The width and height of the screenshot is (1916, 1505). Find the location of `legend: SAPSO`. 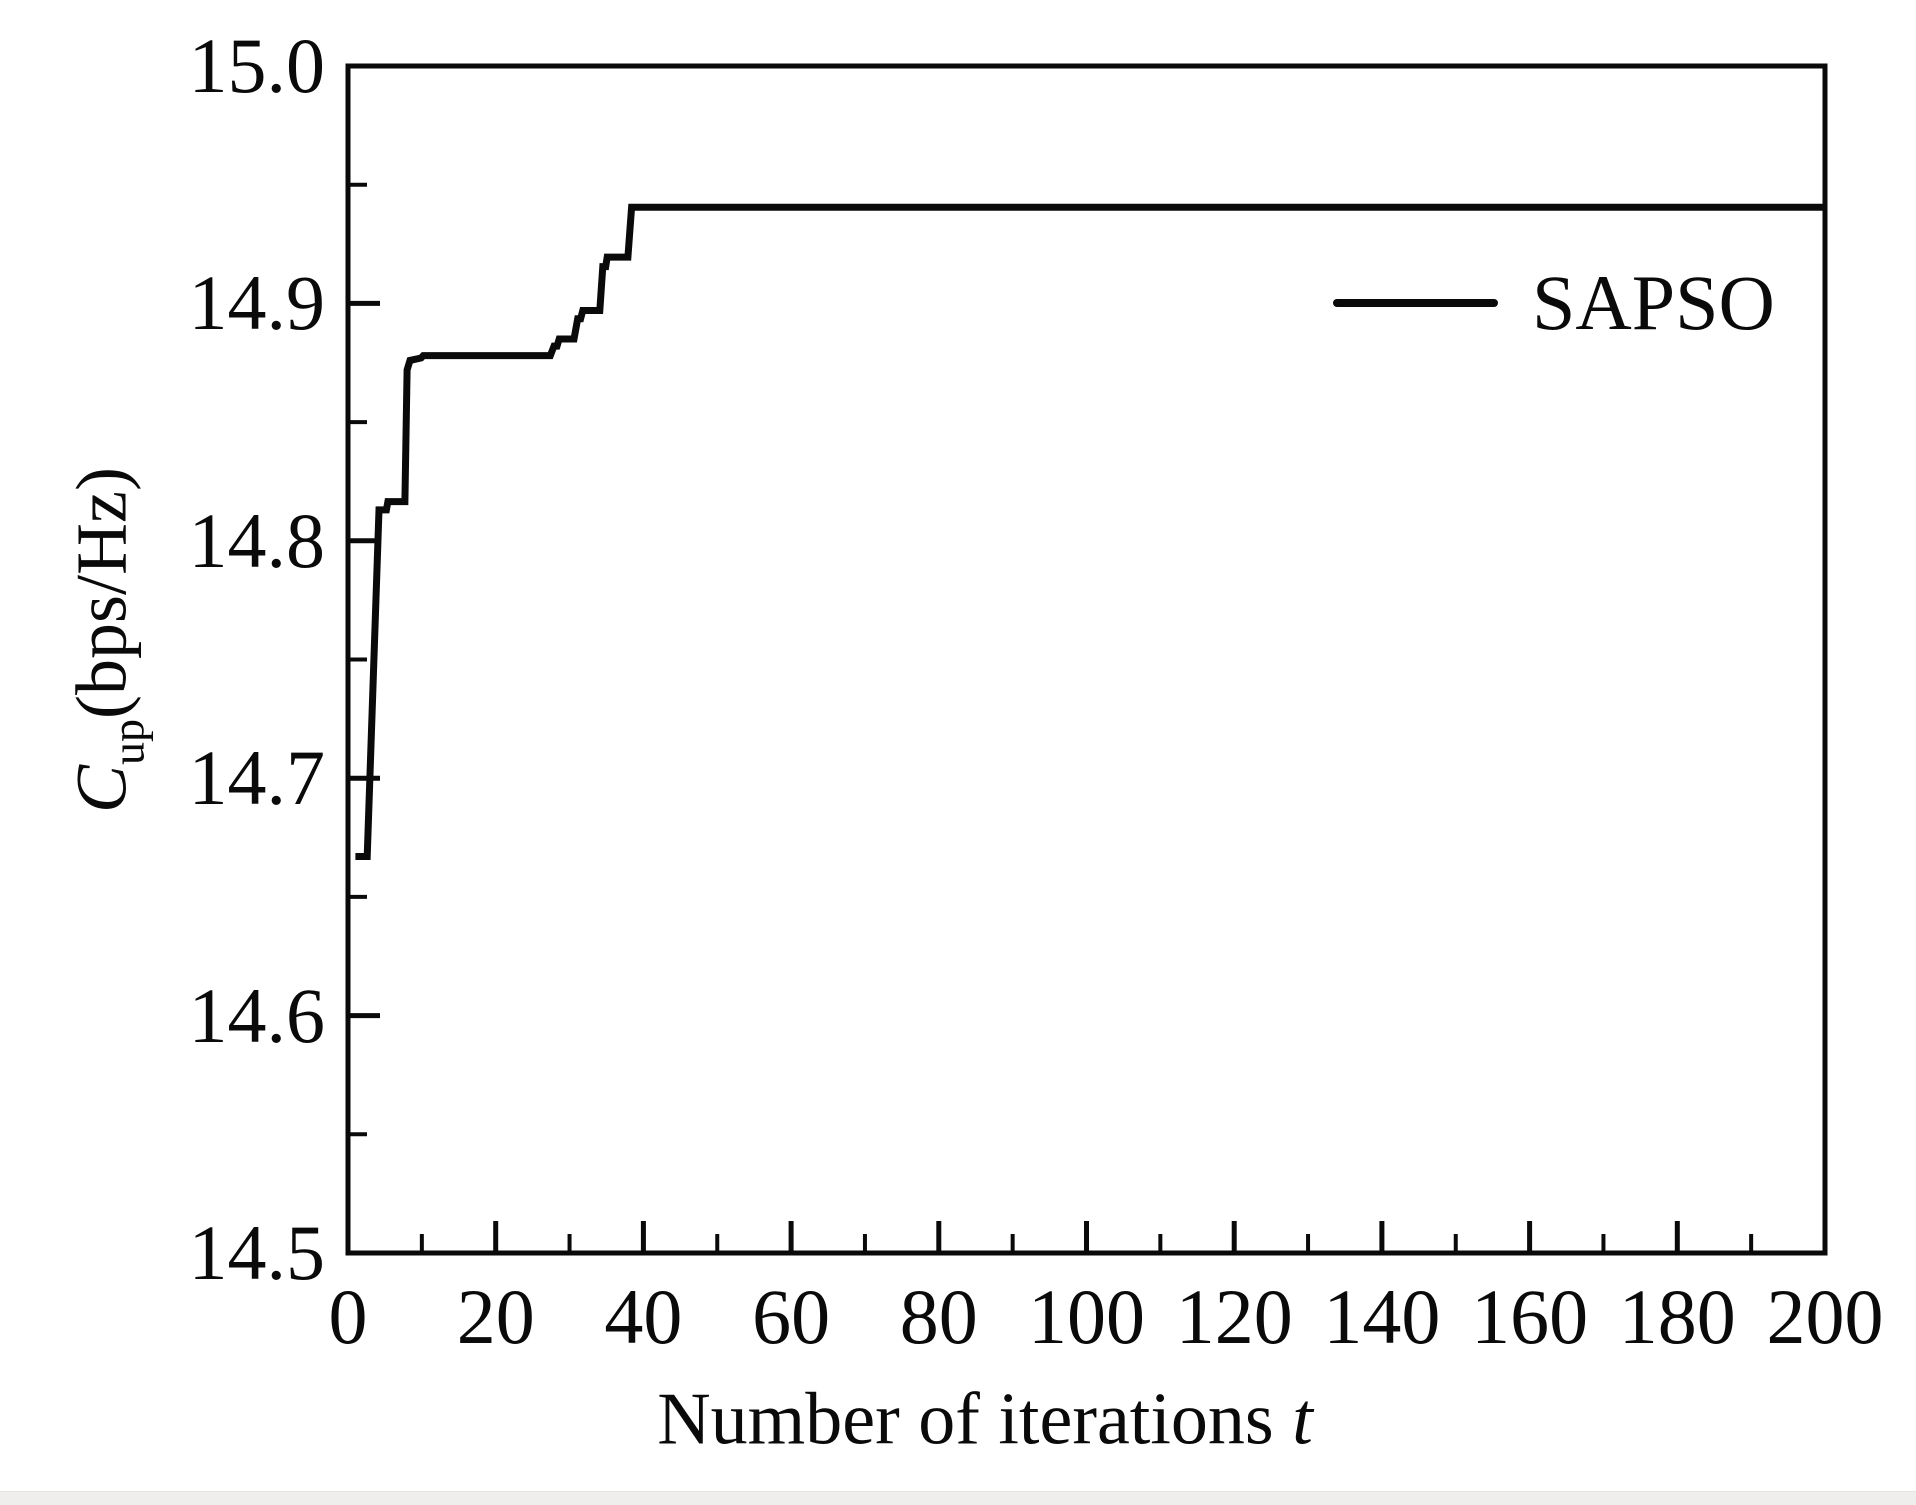

legend: SAPSO is located at coordinates (1554, 303).